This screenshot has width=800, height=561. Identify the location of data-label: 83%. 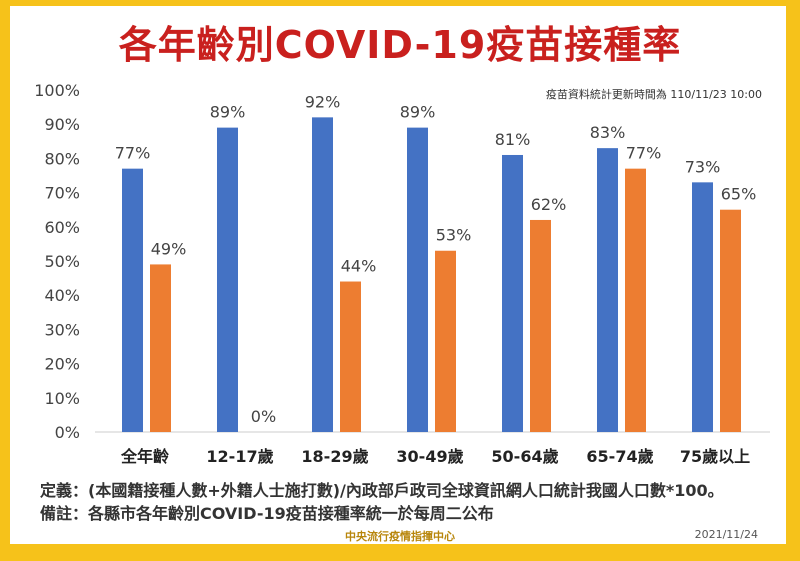
(608, 132).